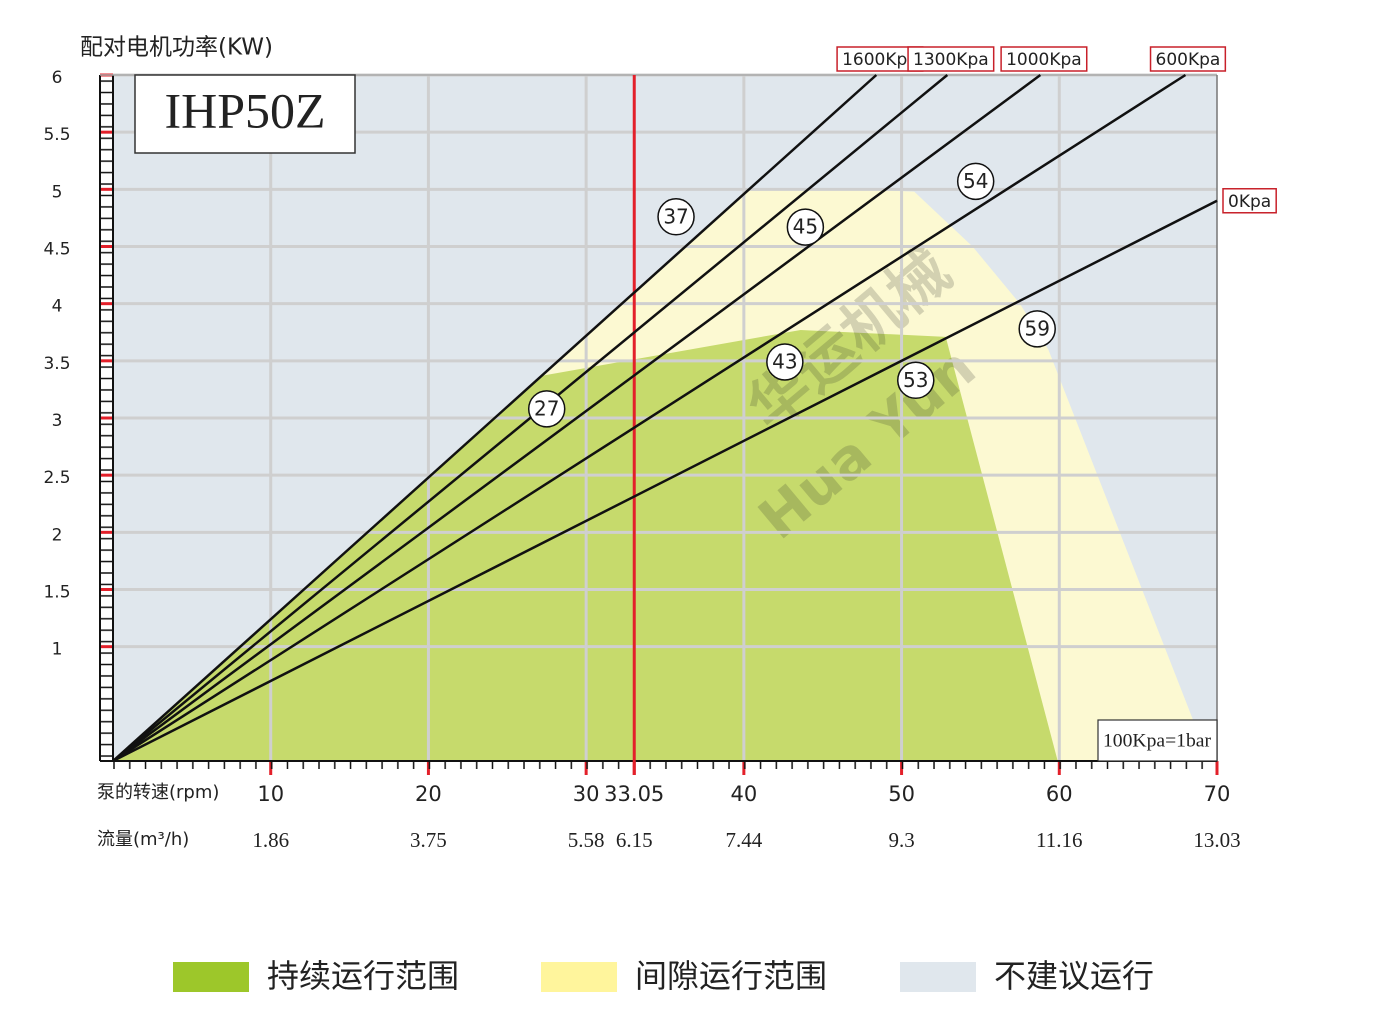 The width and height of the screenshot is (1378, 1025). I want to click on series-label: 0Kpa, so click(1249, 202).